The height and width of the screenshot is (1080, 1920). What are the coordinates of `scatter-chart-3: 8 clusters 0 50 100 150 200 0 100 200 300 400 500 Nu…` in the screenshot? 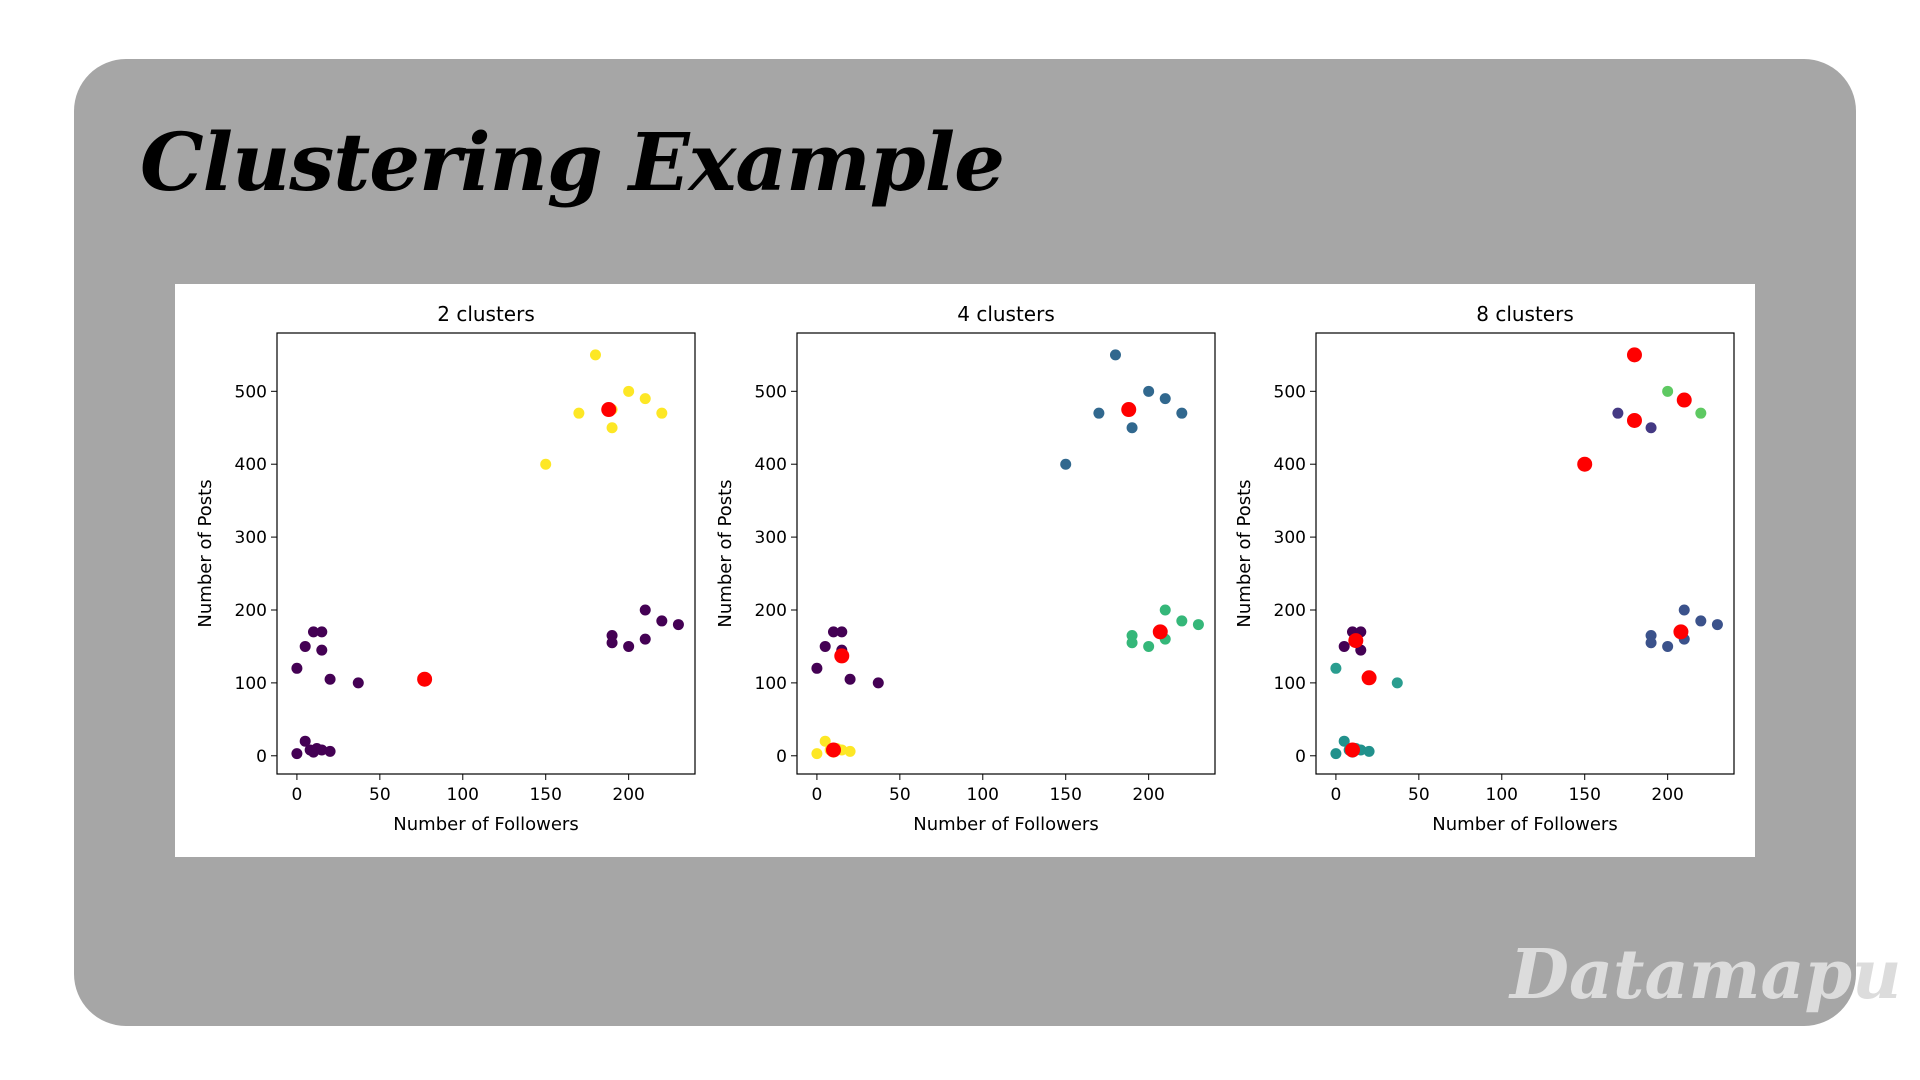 It's located at (1484, 568).